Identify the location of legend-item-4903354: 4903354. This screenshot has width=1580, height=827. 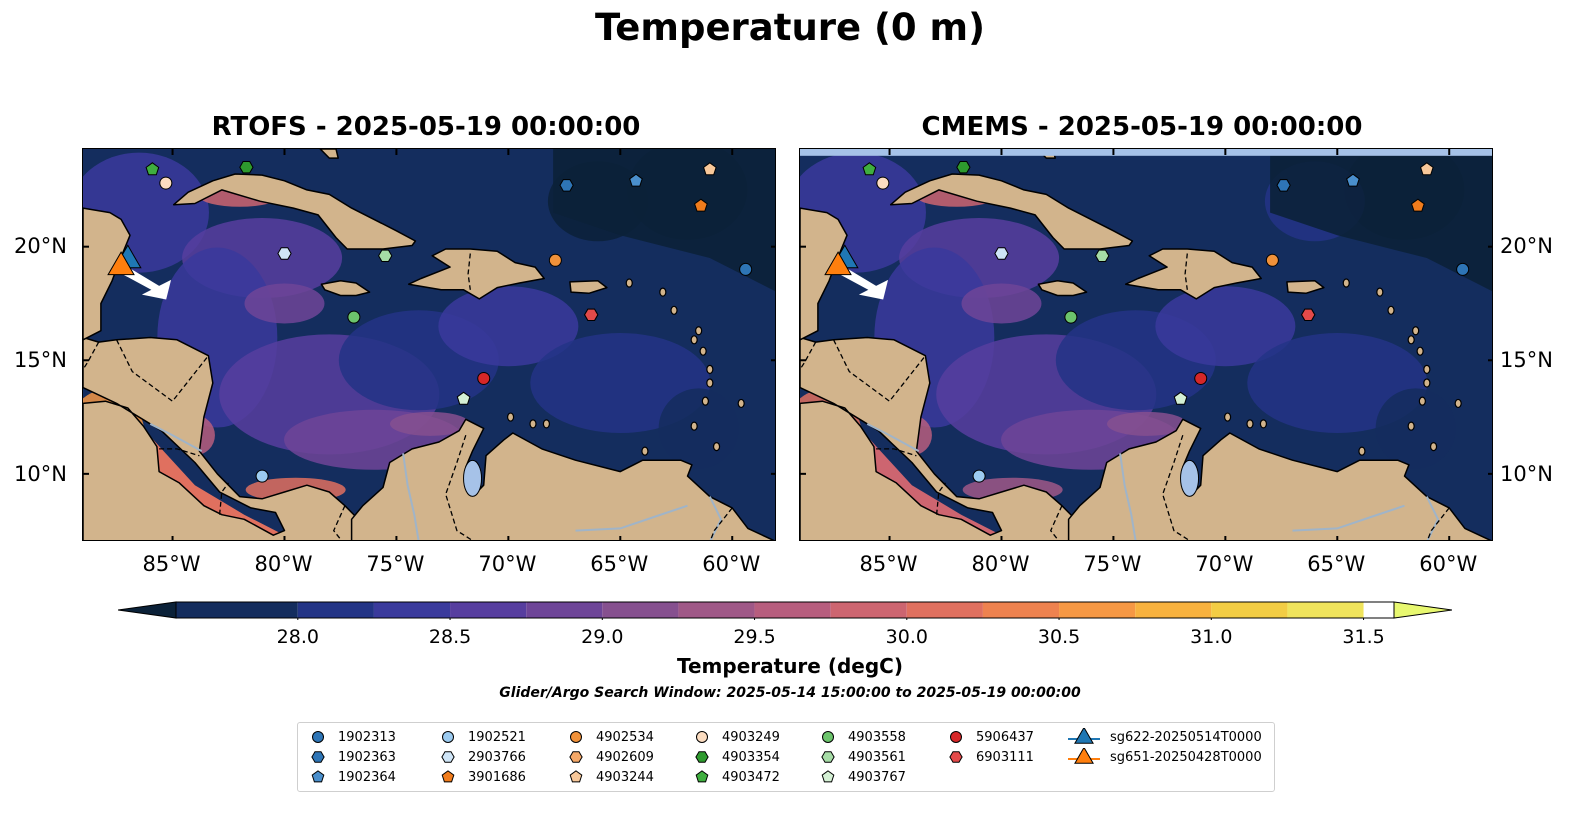
(736, 757).